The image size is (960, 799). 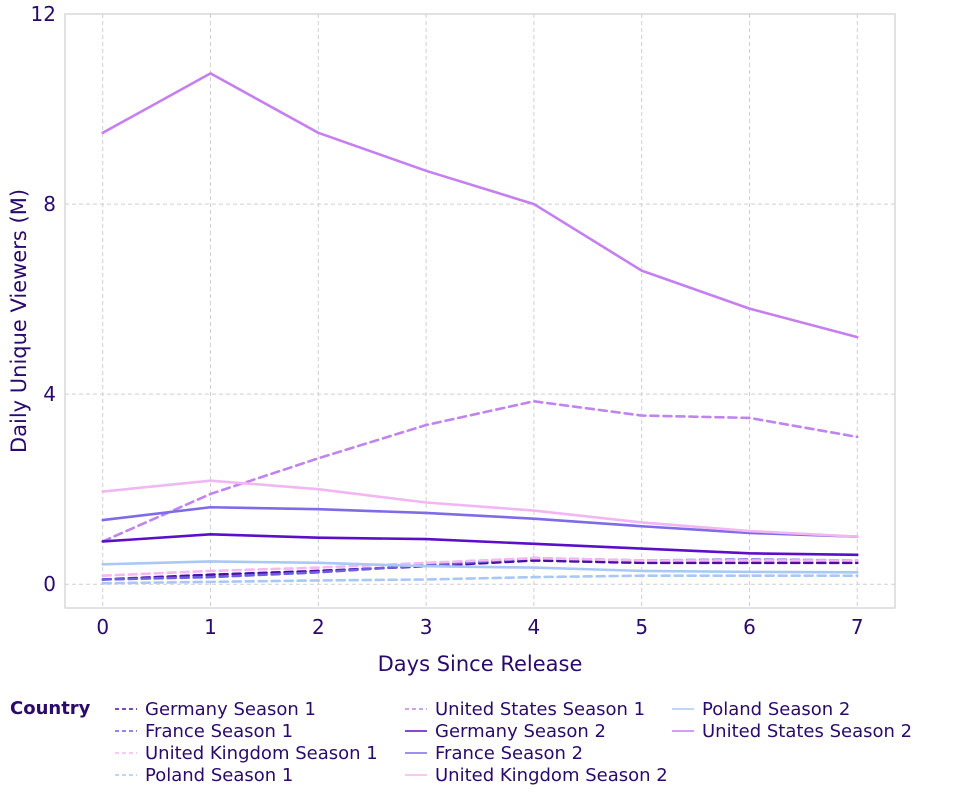 I want to click on x-tick-label: 6, so click(x=749, y=627).